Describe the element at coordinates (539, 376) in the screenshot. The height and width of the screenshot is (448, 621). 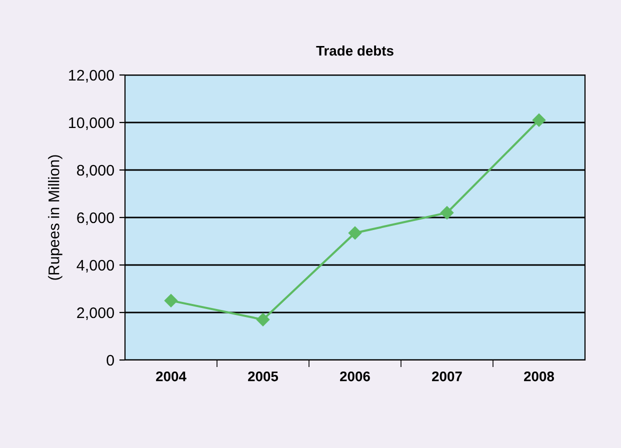
I see `x-tick-label: 2008` at that location.